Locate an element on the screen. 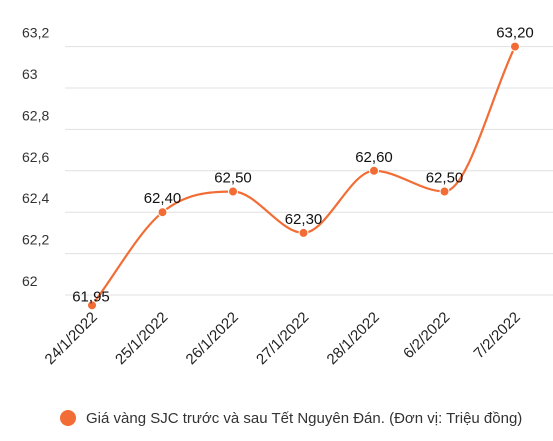  y-tick-label: 62,2 is located at coordinates (35, 240).